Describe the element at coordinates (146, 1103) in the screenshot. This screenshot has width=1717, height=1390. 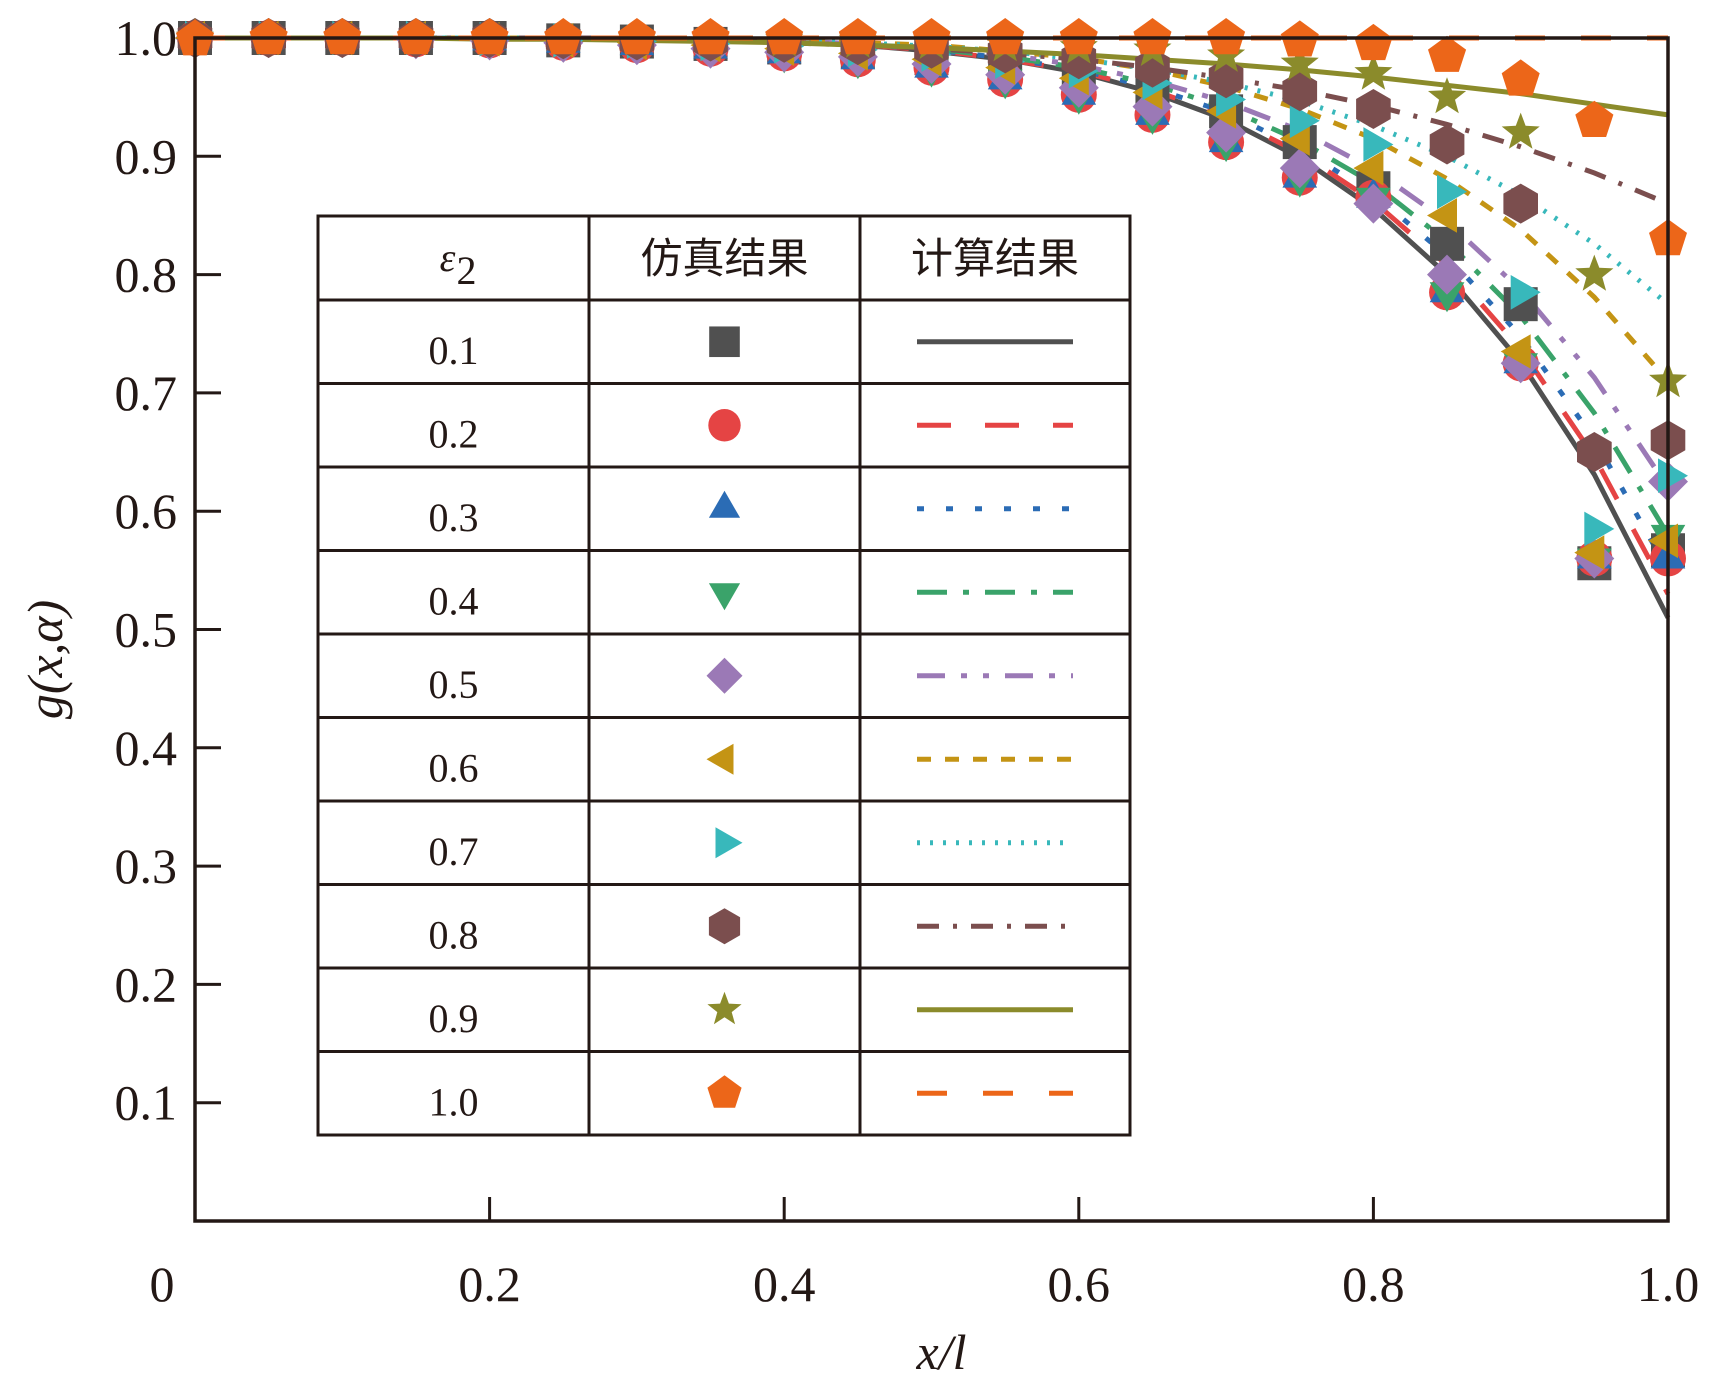
I see `y-tick-label: 0.1` at that location.